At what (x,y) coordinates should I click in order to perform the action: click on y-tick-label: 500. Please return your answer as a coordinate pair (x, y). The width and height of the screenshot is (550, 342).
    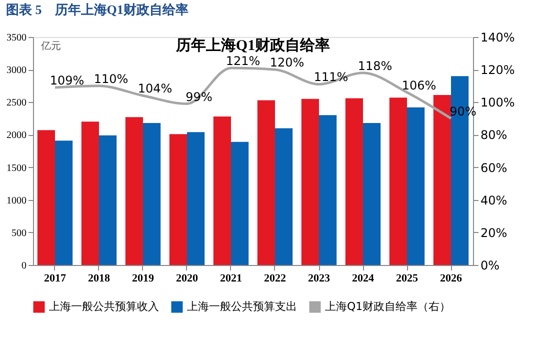
    Looking at the image, I should click on (19, 233).